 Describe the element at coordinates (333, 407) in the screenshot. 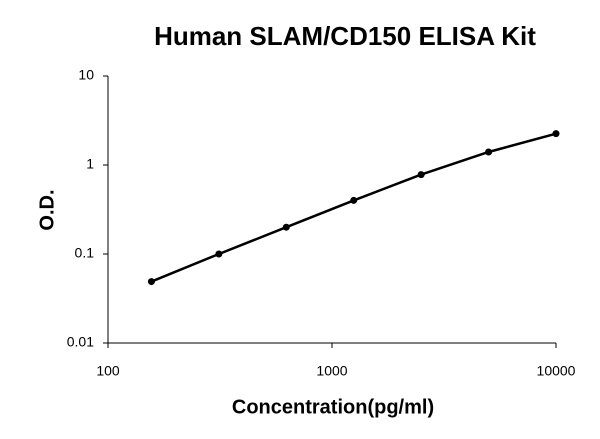

I see `x-axis-label: Concentration(pg/ml)` at that location.